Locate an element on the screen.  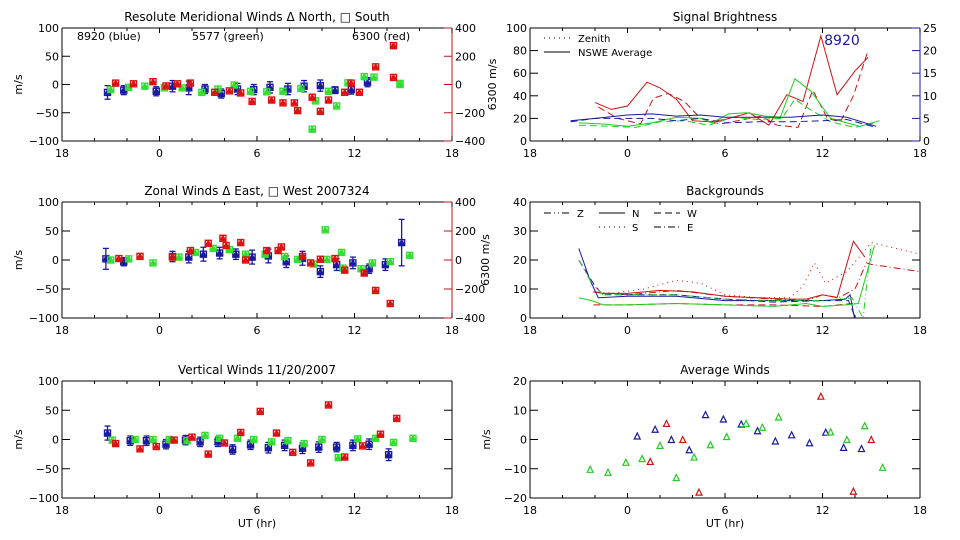
y-axis-label: m/s is located at coordinates (18, 260).